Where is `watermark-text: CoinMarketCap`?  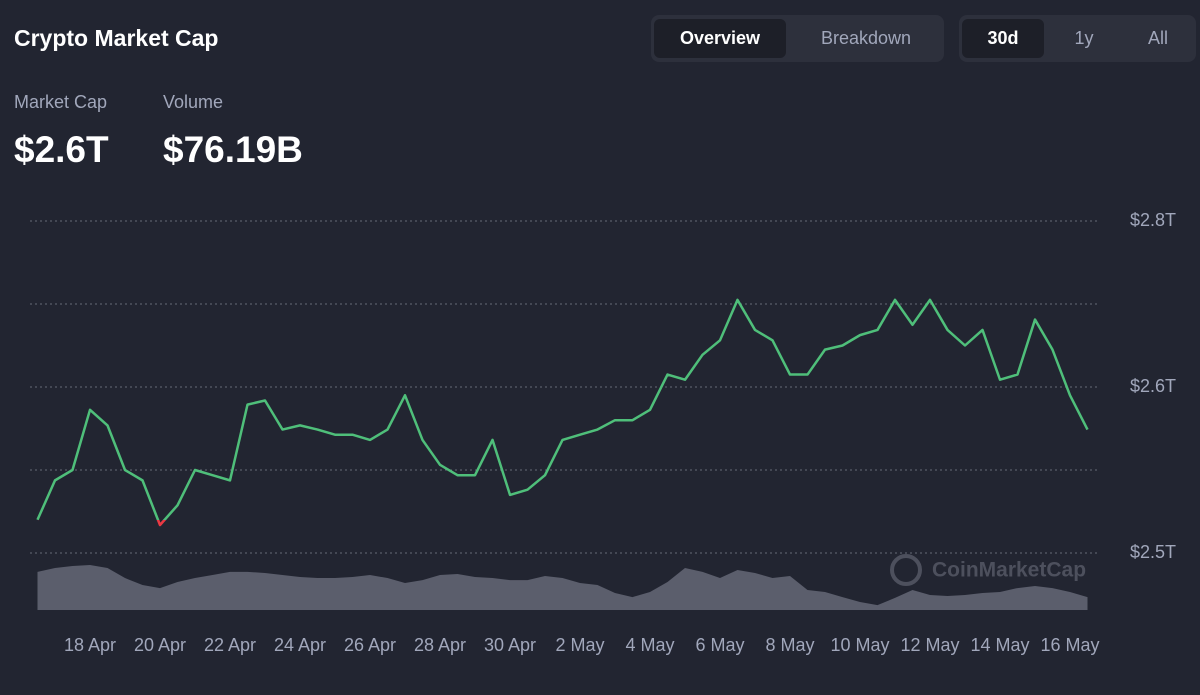
watermark-text: CoinMarketCap is located at coordinates (1009, 570).